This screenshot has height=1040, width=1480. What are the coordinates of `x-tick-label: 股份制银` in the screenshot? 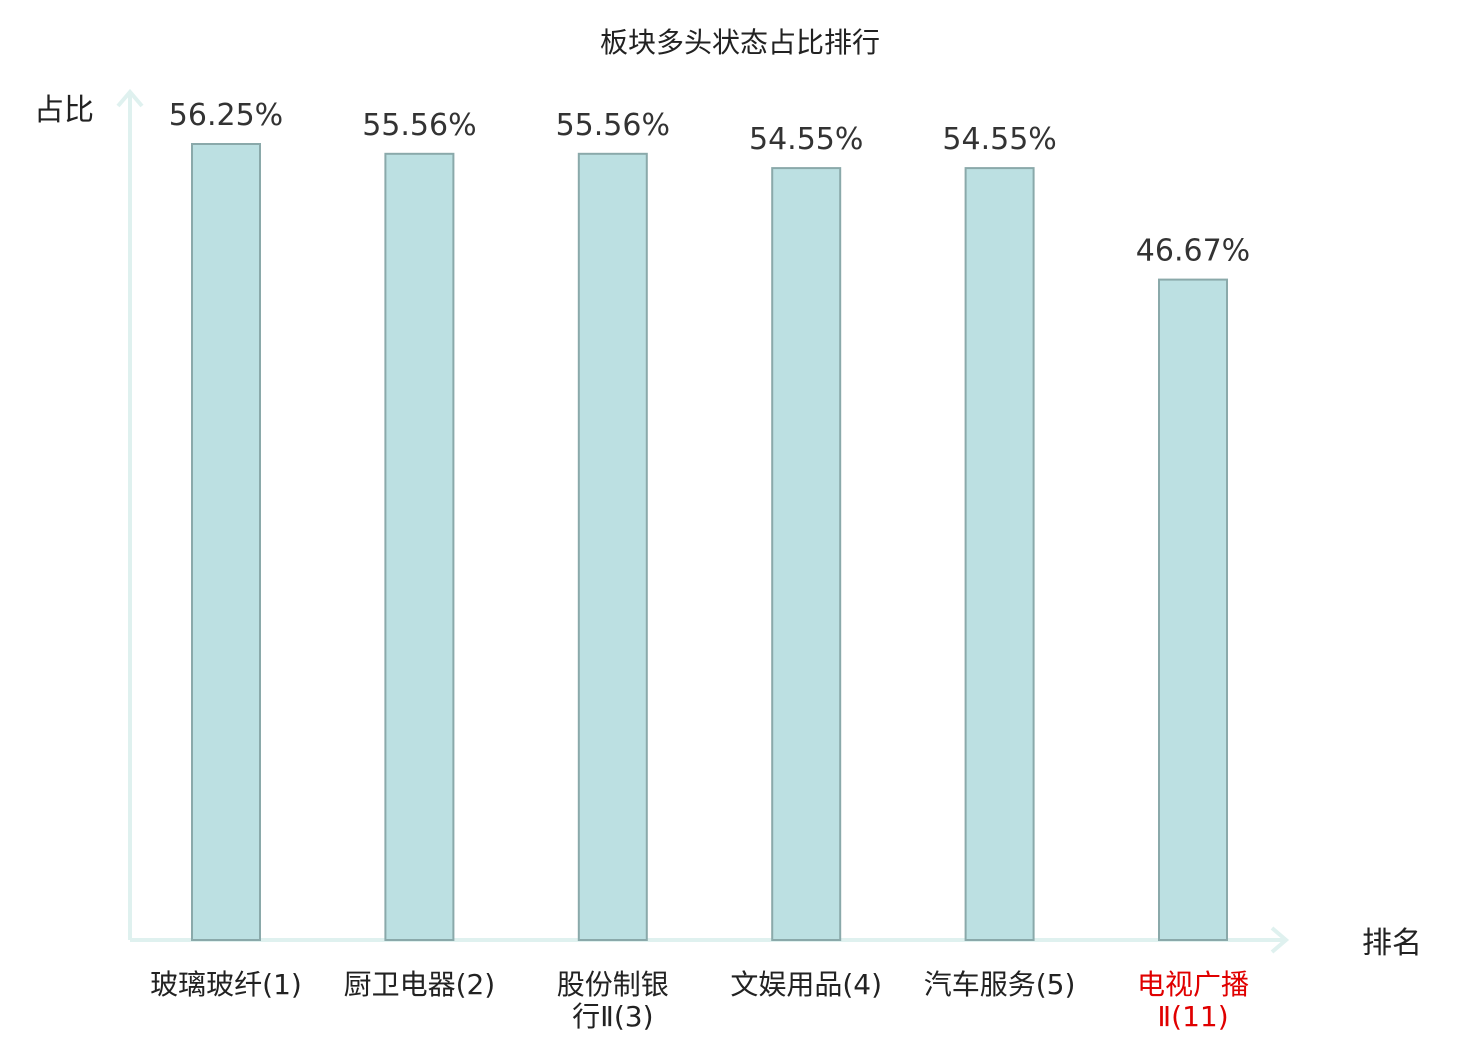 It's located at (613, 984).